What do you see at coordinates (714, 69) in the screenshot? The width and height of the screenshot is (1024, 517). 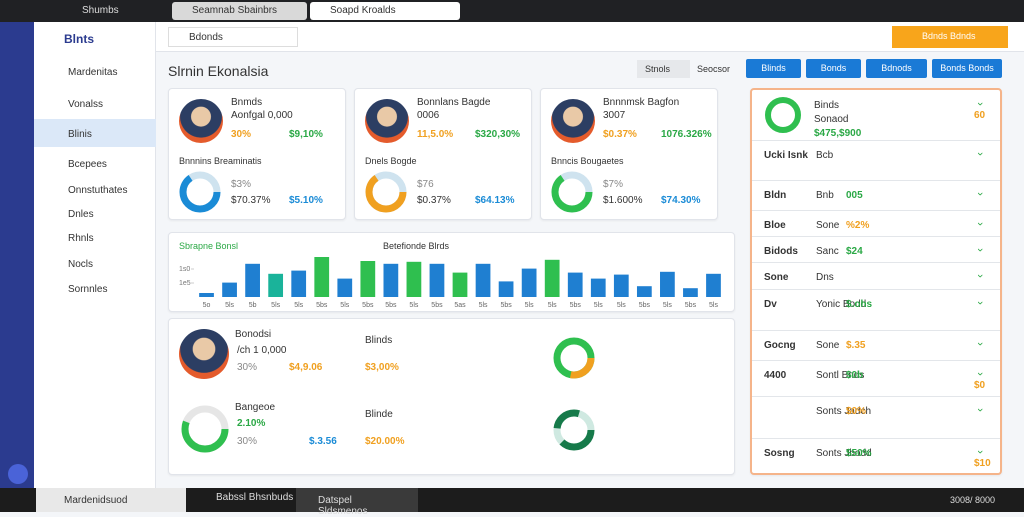 I see `tab-button: Seocsor` at bounding box center [714, 69].